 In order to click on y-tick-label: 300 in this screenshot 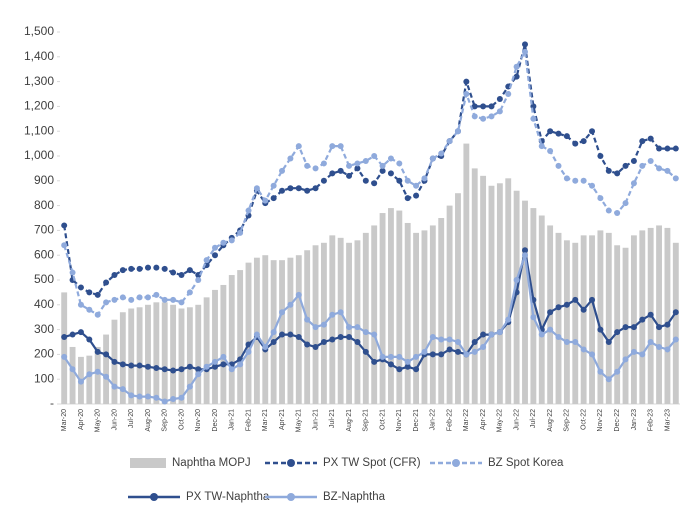, I will do `click(44, 329)`.